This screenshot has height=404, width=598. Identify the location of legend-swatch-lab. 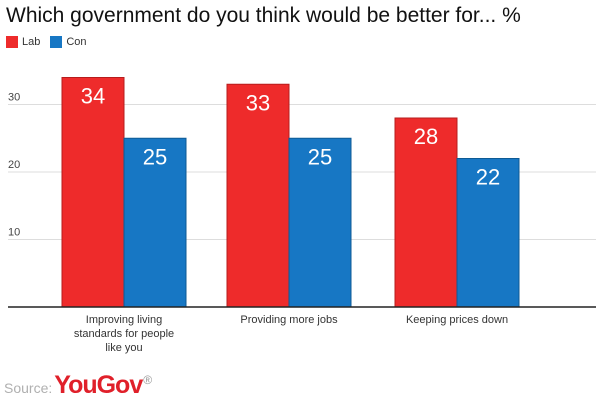
(12, 42).